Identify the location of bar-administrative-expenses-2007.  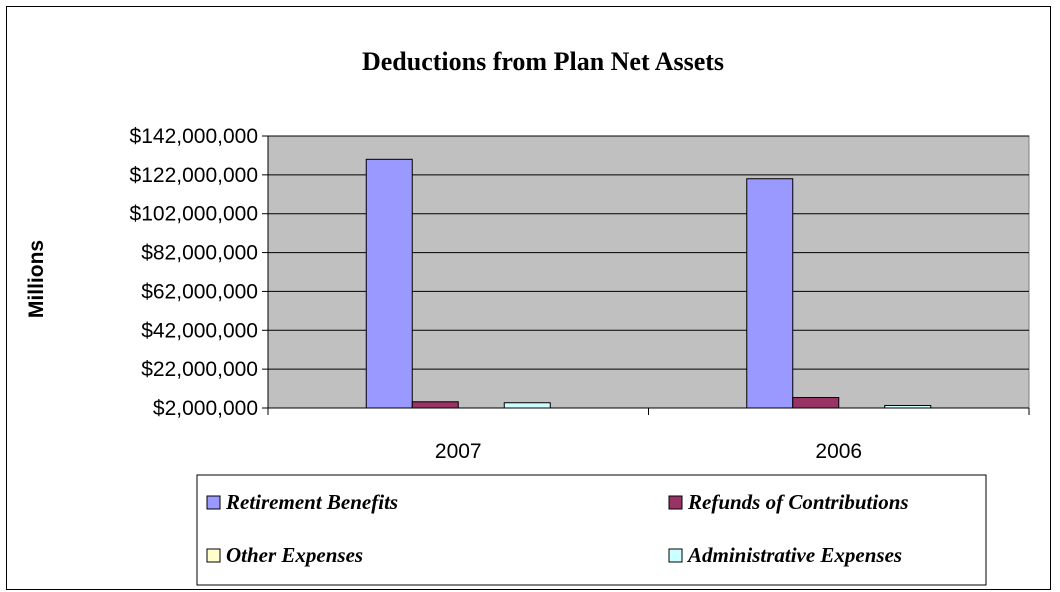
(527, 405).